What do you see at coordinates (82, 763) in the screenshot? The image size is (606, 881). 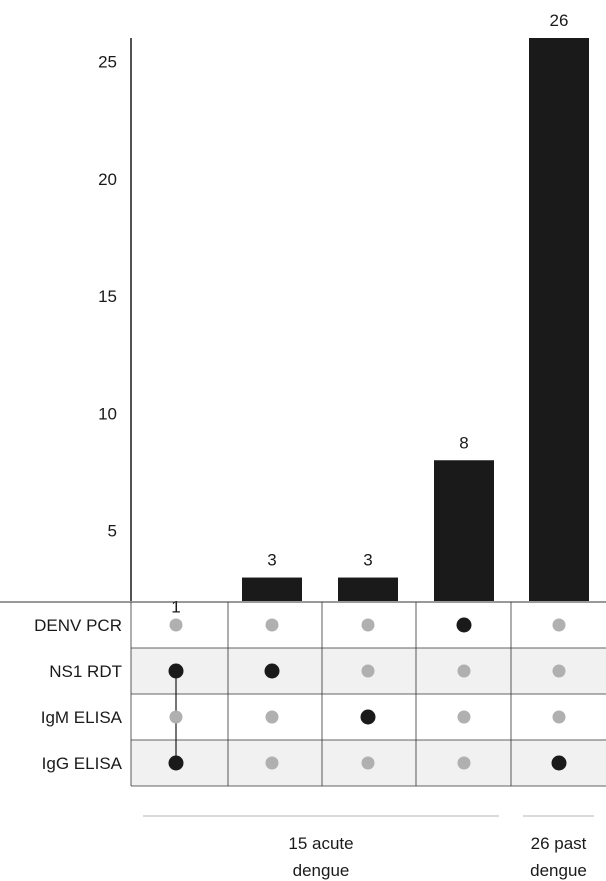 I see `row-label: IgG ELISA` at bounding box center [82, 763].